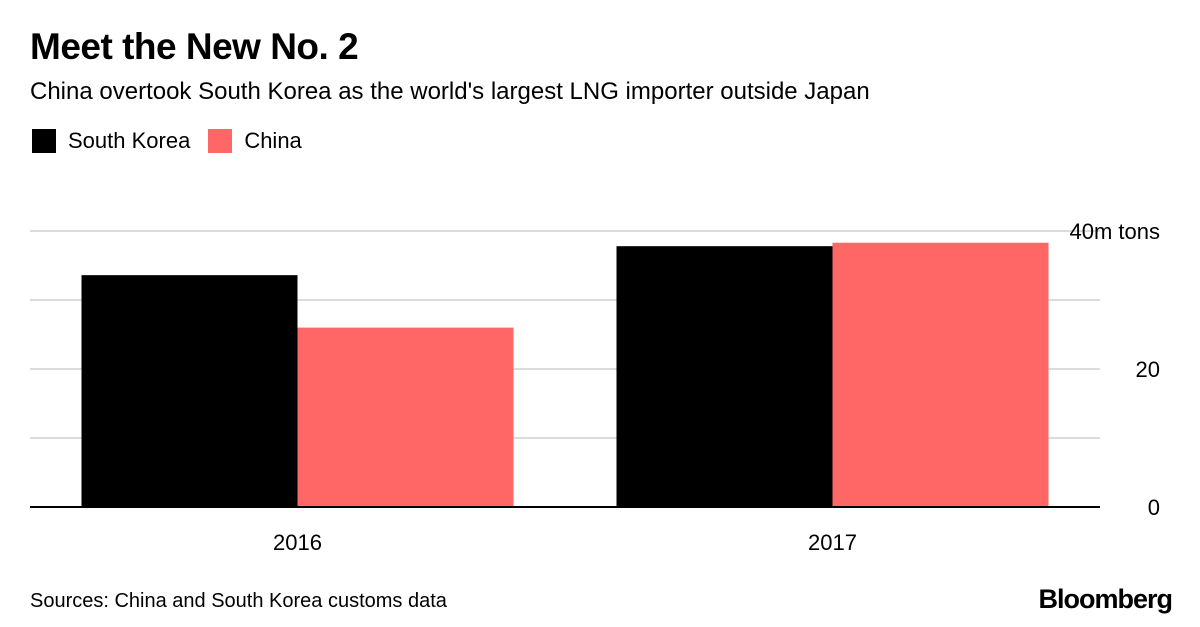 The height and width of the screenshot is (627, 1200). Describe the element at coordinates (1154, 507) in the screenshot. I see `y-tick-label: 0` at that location.